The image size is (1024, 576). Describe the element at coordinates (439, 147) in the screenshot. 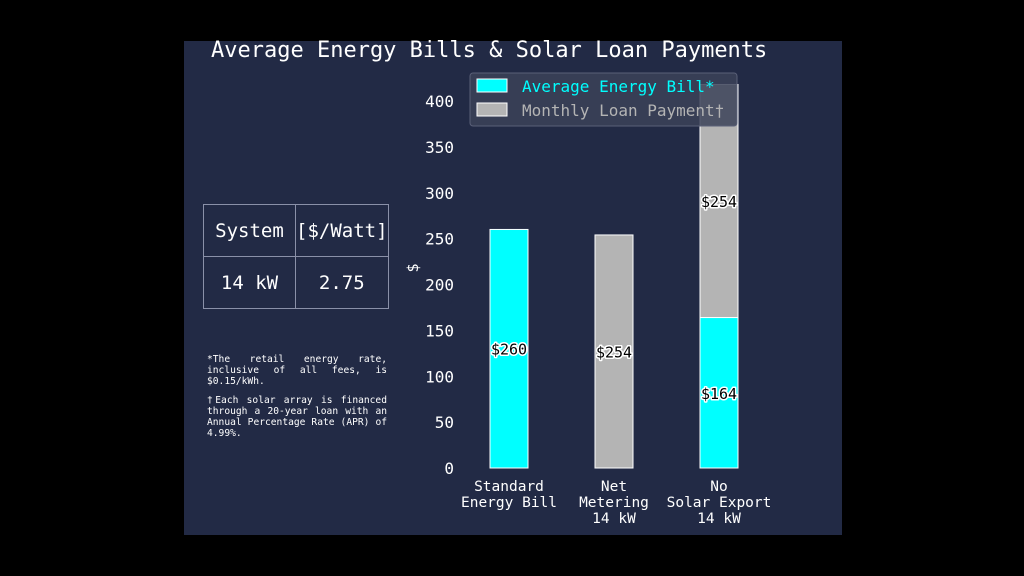

I see `y-tick-label: 350` at that location.